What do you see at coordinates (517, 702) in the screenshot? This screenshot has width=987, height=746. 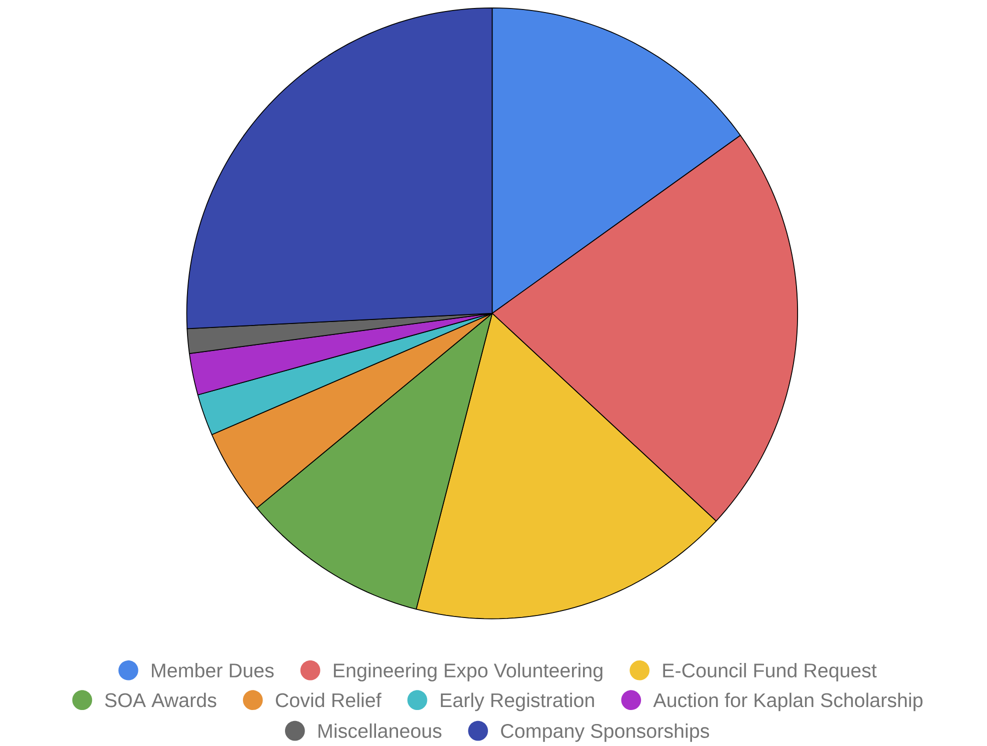 I see `legend-label: Early Registration` at bounding box center [517, 702].